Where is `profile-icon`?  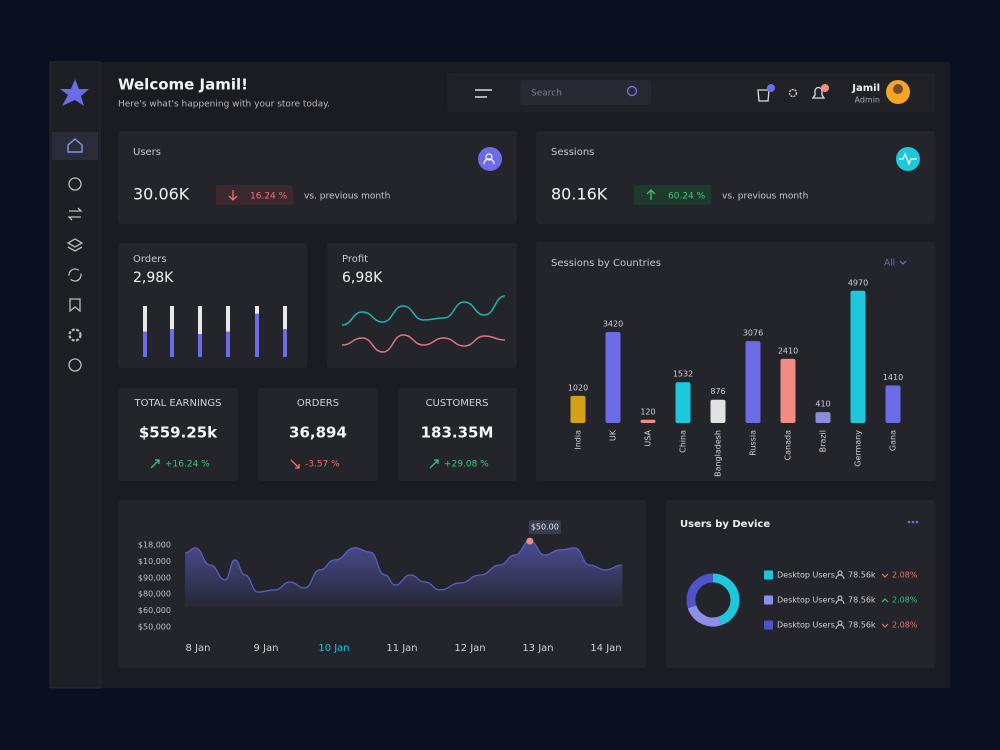 profile-icon is located at coordinates (75, 184).